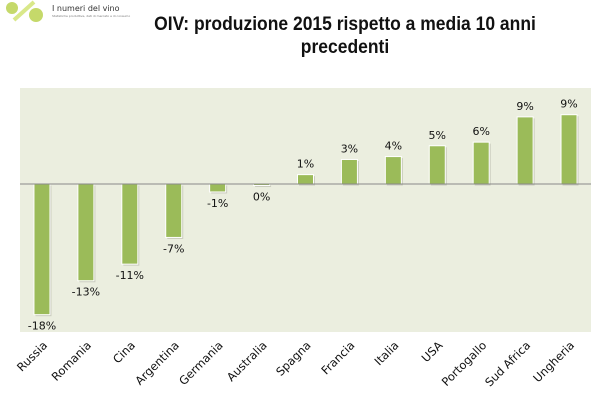 This screenshot has height=409, width=601. Describe the element at coordinates (437, 135) in the screenshot. I see `data-label: 5%` at that location.